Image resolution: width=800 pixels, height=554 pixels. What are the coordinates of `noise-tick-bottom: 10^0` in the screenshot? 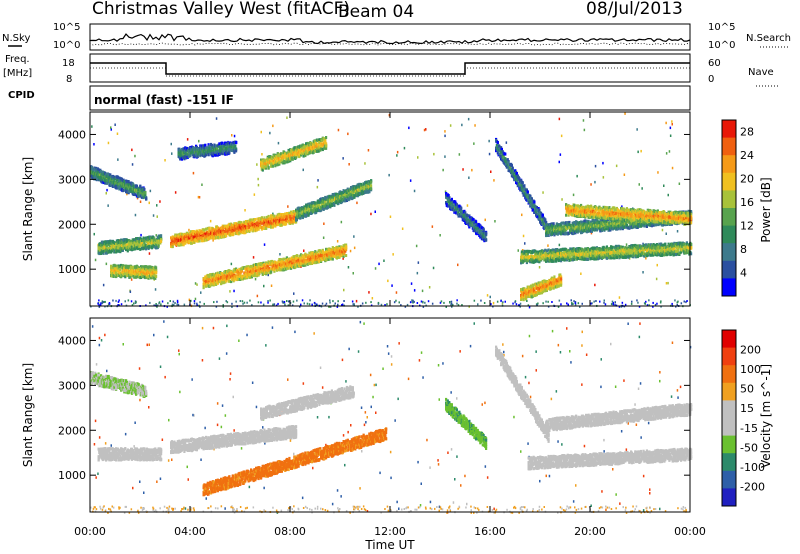 It's located at (66, 45).